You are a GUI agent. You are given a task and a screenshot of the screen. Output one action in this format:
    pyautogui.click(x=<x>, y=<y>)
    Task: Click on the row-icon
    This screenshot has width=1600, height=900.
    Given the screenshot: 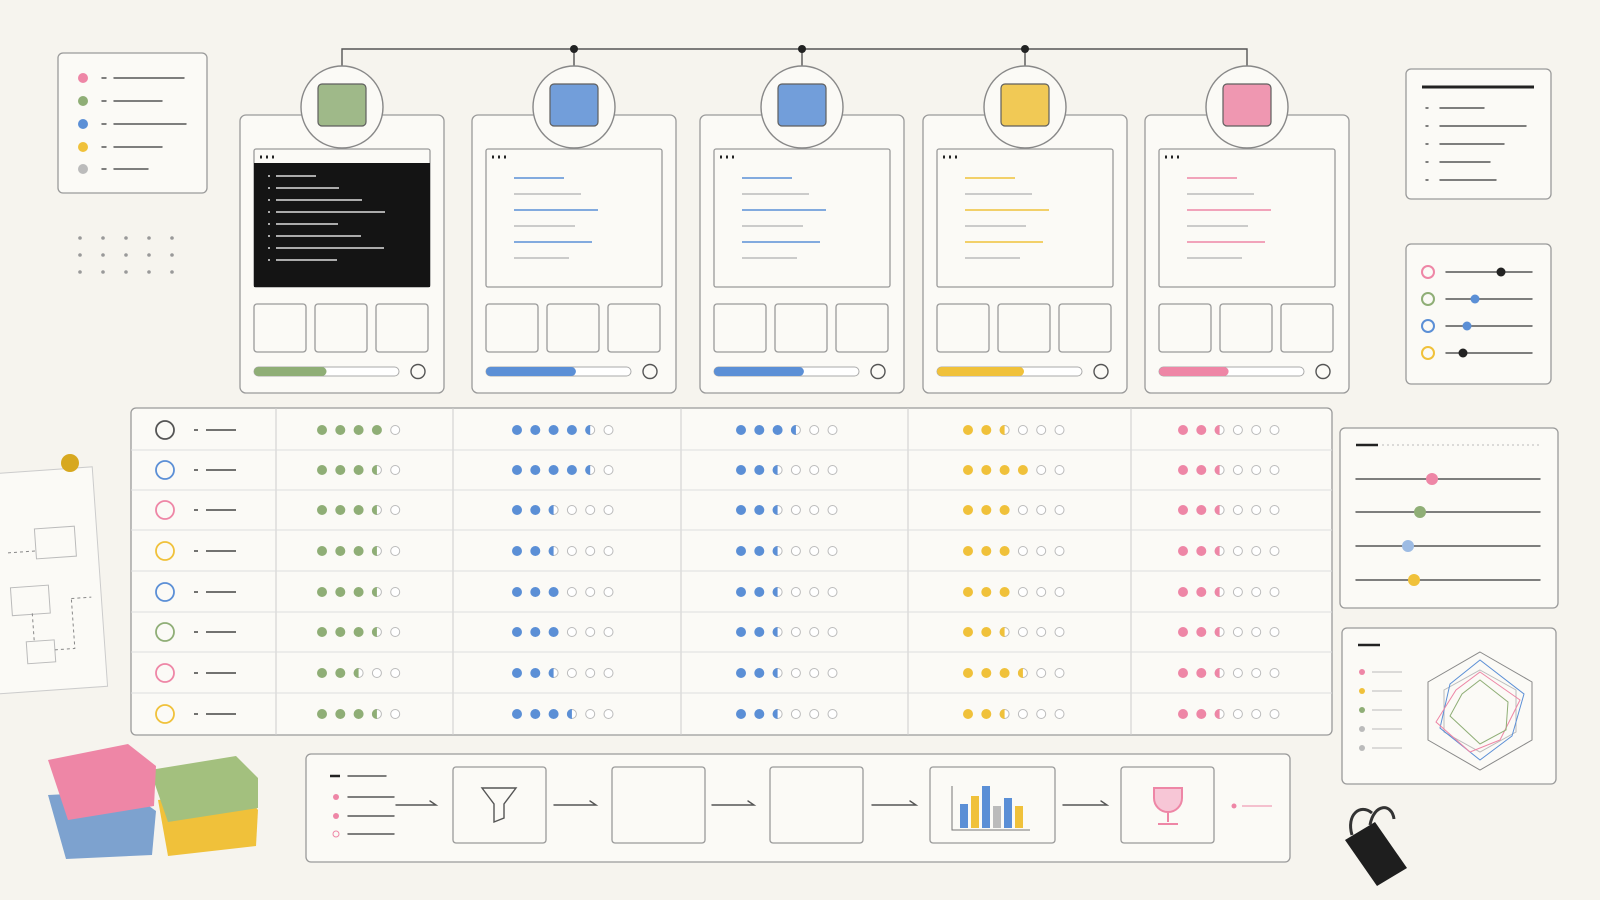 What is the action you would take?
    pyautogui.click(x=165, y=551)
    